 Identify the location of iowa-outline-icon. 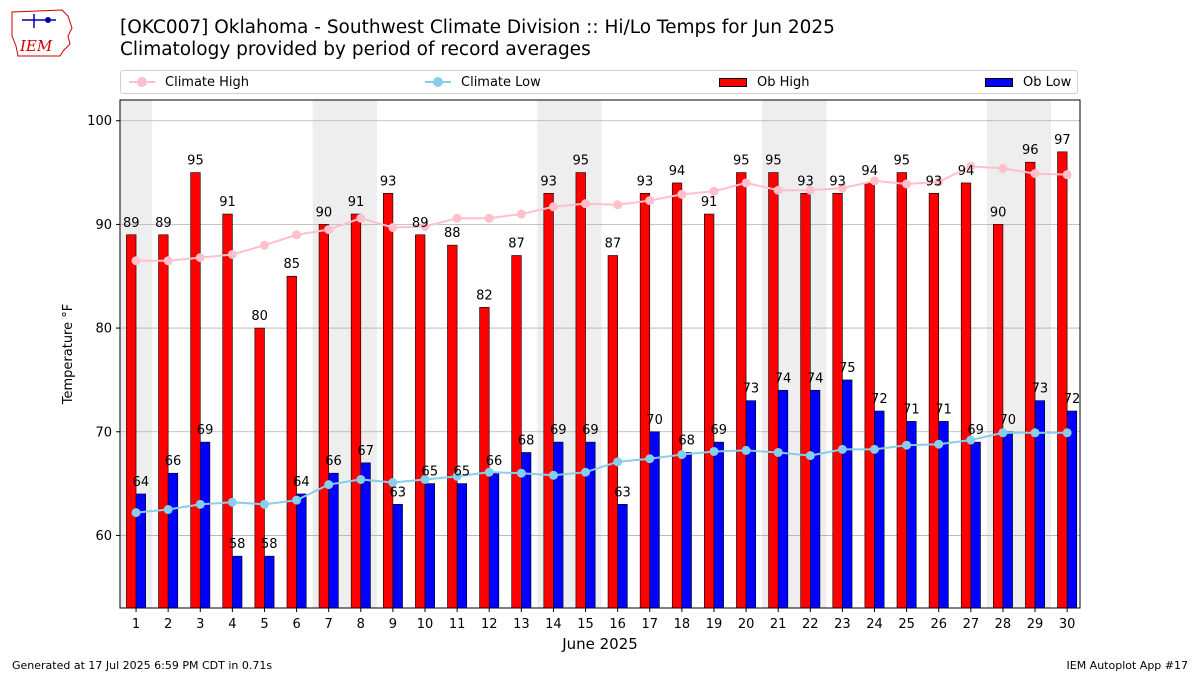
(42, 33).